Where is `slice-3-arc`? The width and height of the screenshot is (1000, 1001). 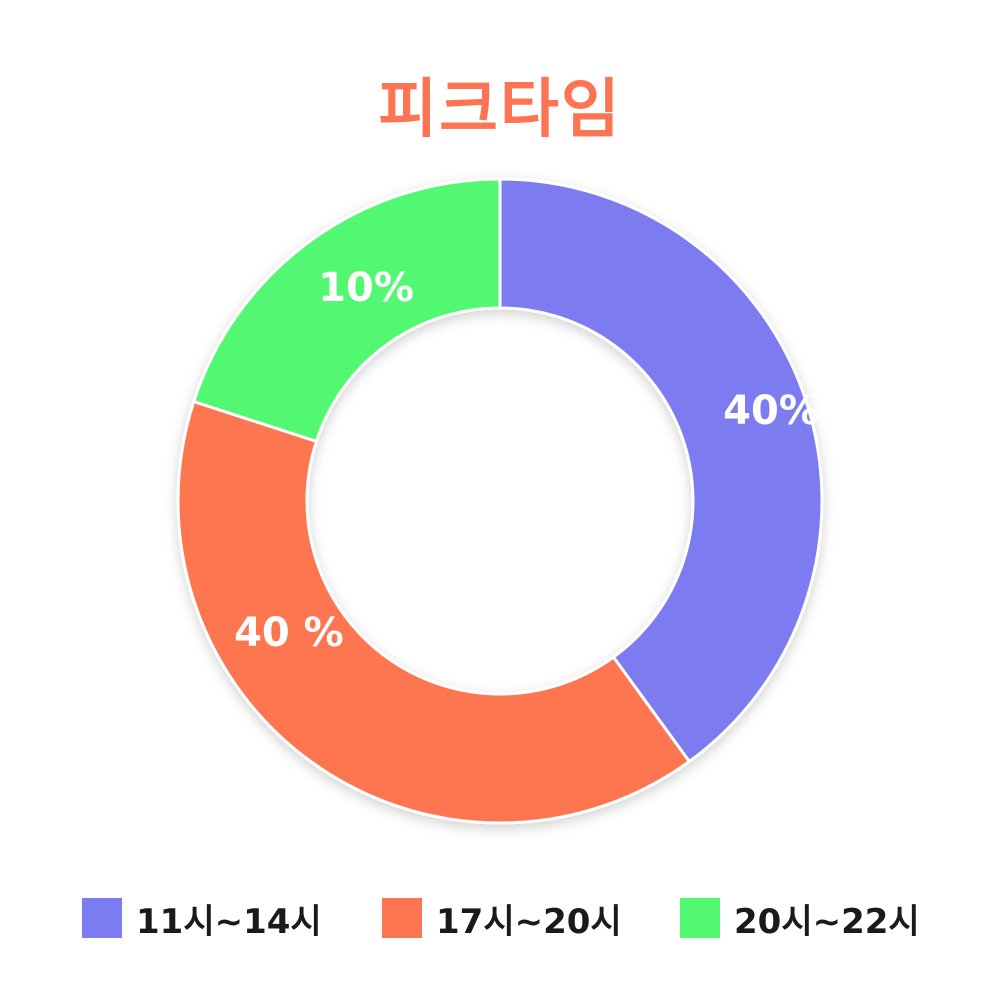
slice-3-arc is located at coordinates (346, 310).